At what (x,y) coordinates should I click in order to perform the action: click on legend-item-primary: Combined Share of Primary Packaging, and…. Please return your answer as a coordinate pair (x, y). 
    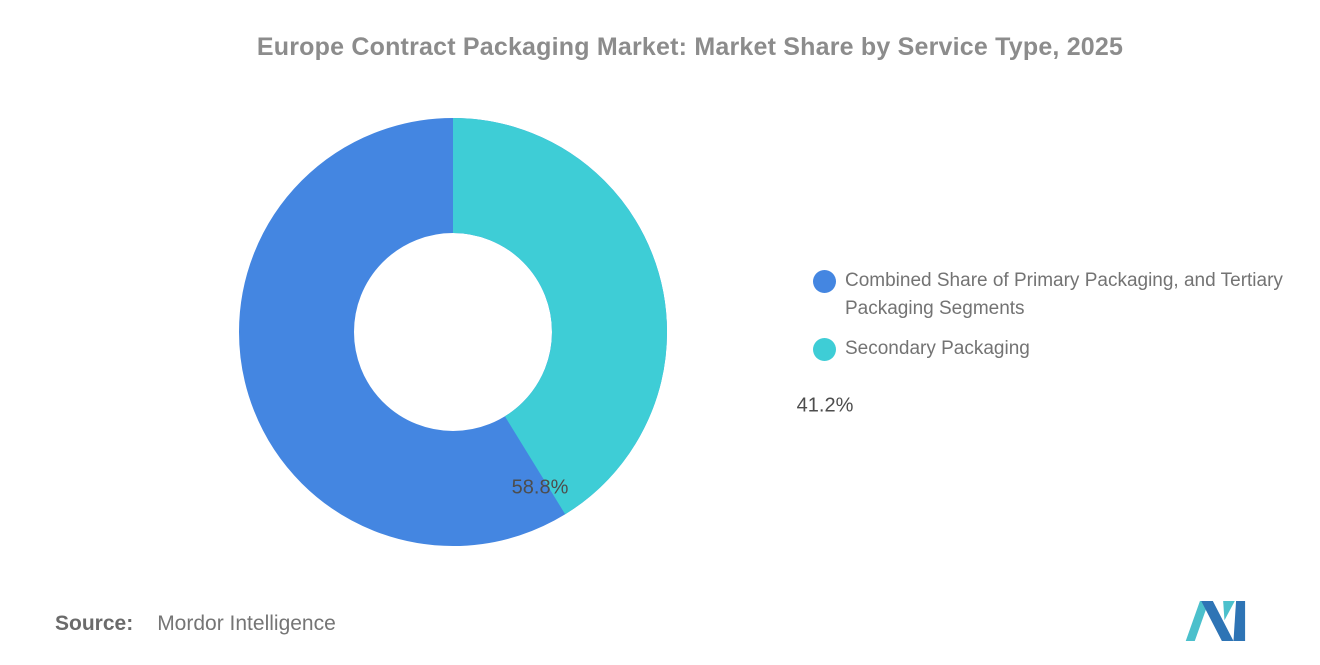
    Looking at the image, I should click on (1049, 295).